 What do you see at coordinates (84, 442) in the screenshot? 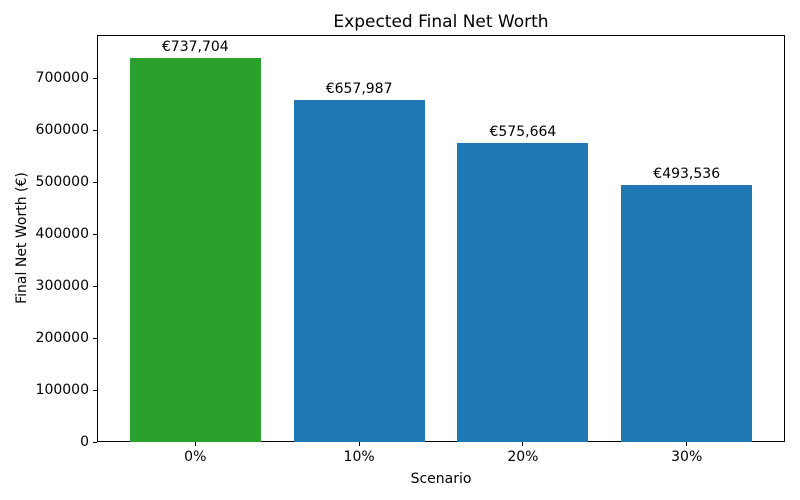
I see `y-tick-label: 0` at bounding box center [84, 442].